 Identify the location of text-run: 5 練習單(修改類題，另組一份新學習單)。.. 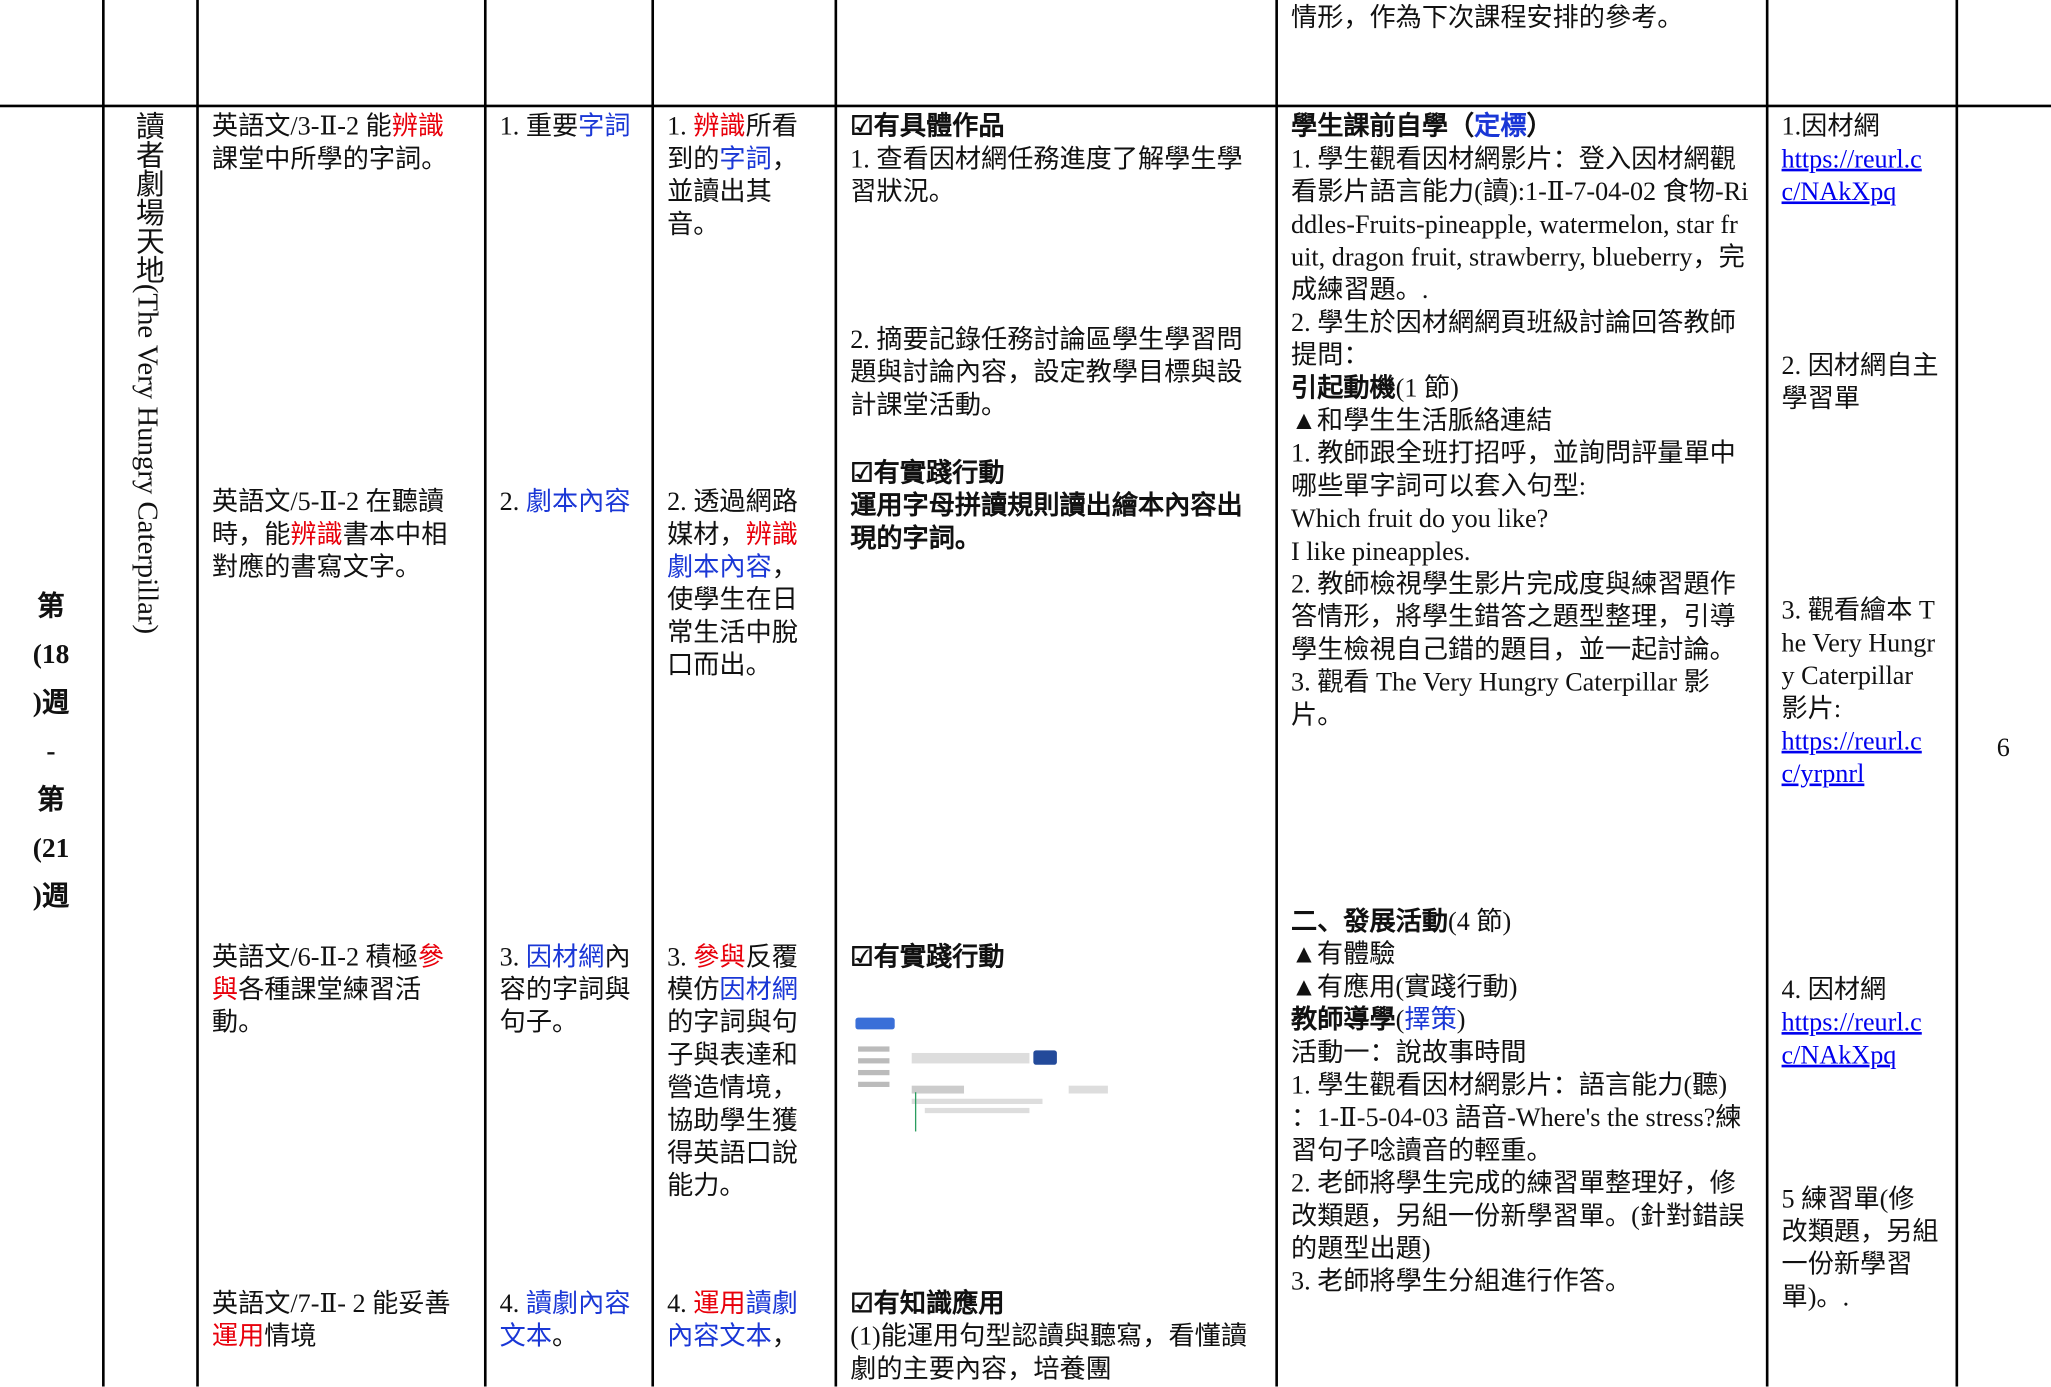
(1860, 1248).